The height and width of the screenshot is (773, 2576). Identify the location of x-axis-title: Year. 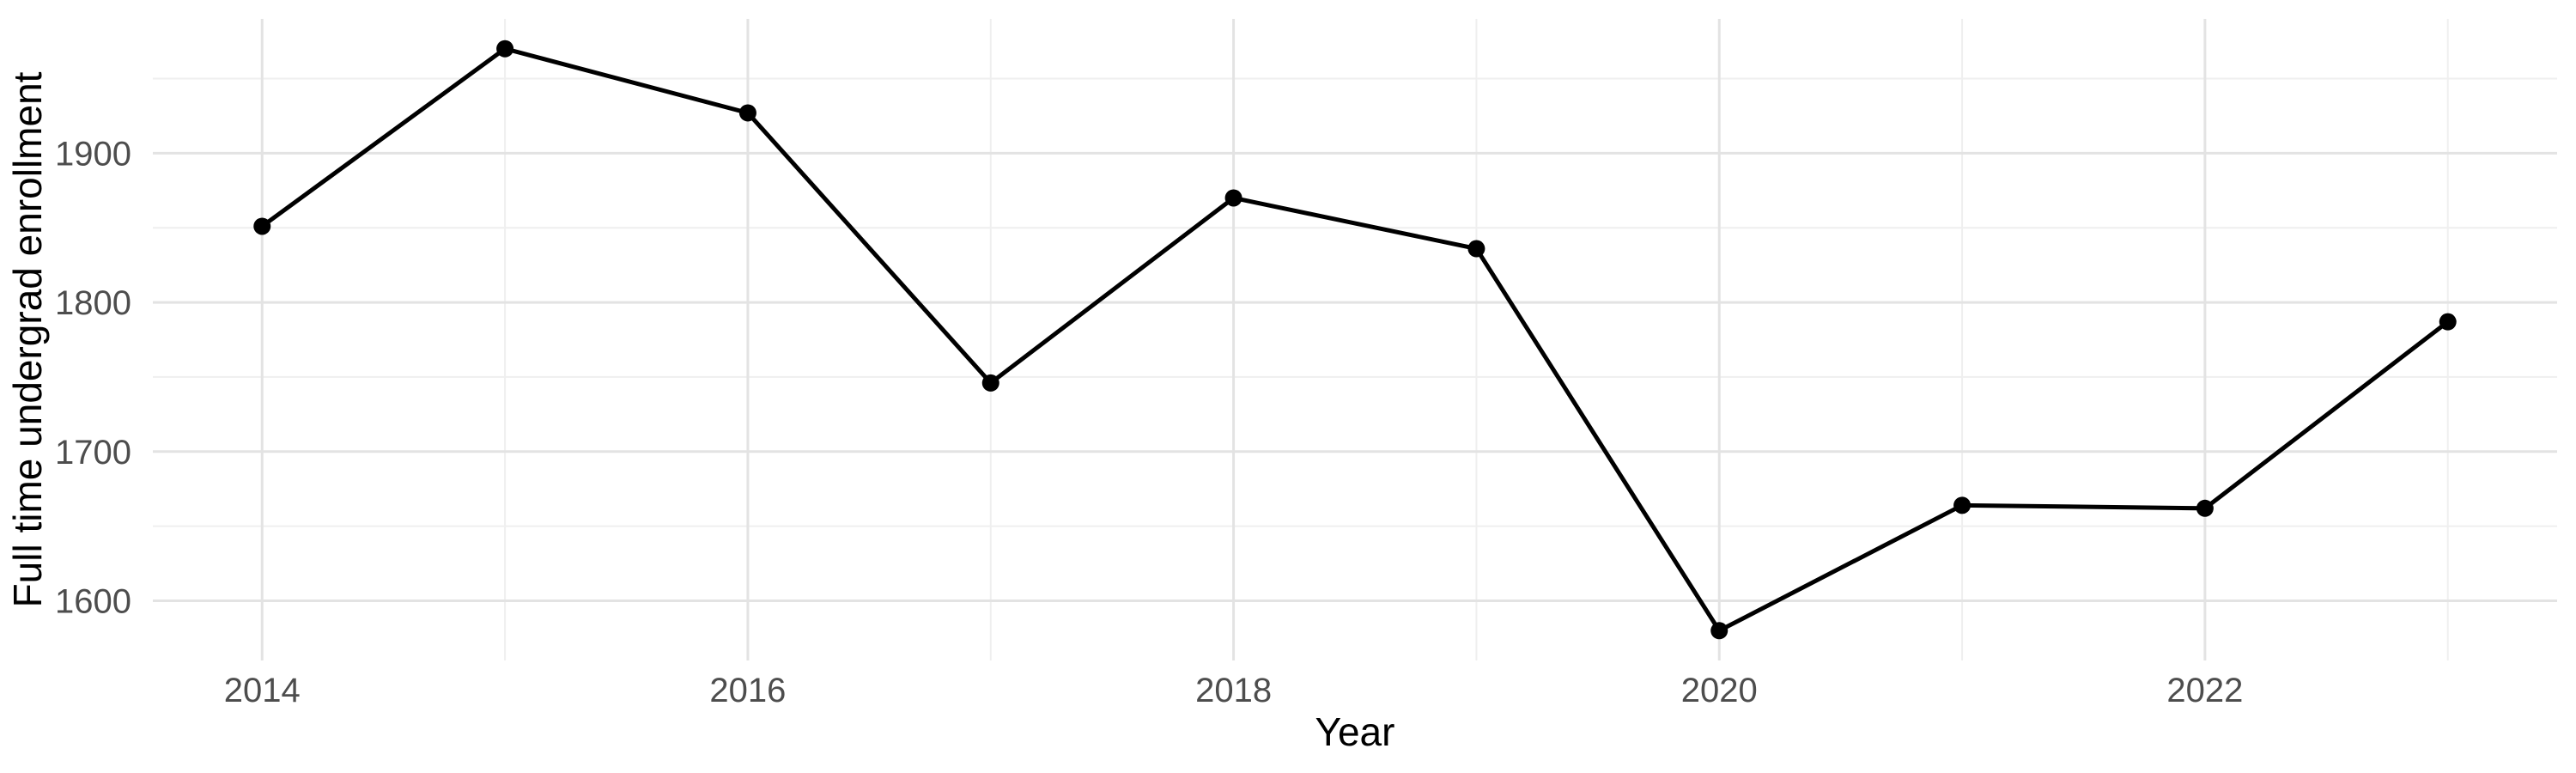
(1355, 731).